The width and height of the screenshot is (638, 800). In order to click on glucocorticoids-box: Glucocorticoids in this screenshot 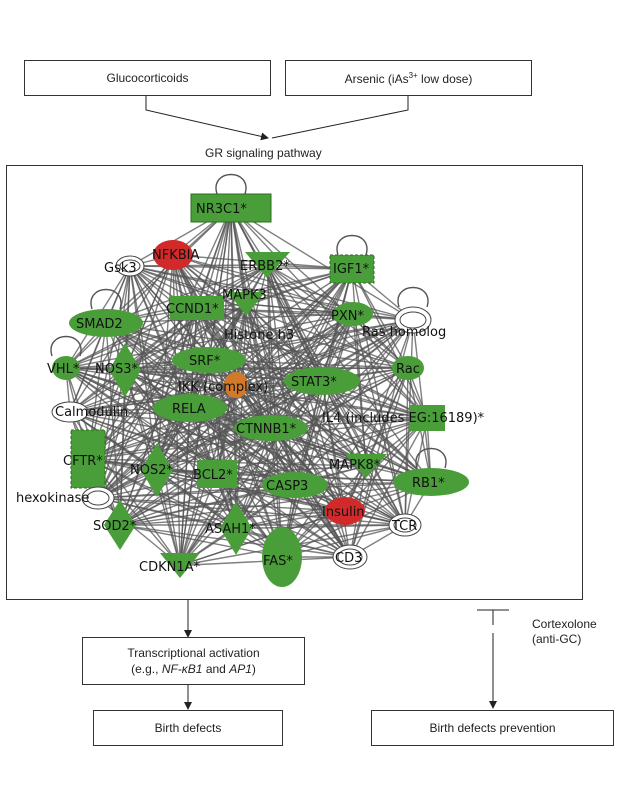, I will do `click(147, 78)`.